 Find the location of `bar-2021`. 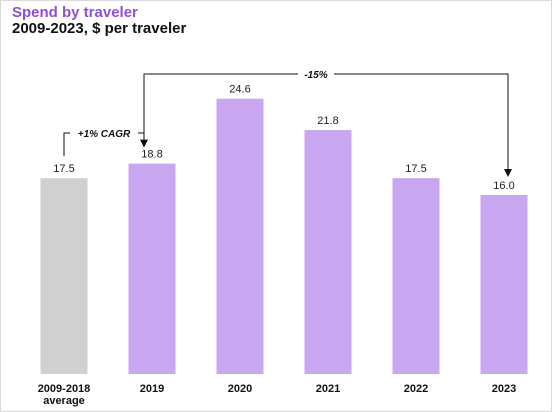

bar-2021 is located at coordinates (328, 252).